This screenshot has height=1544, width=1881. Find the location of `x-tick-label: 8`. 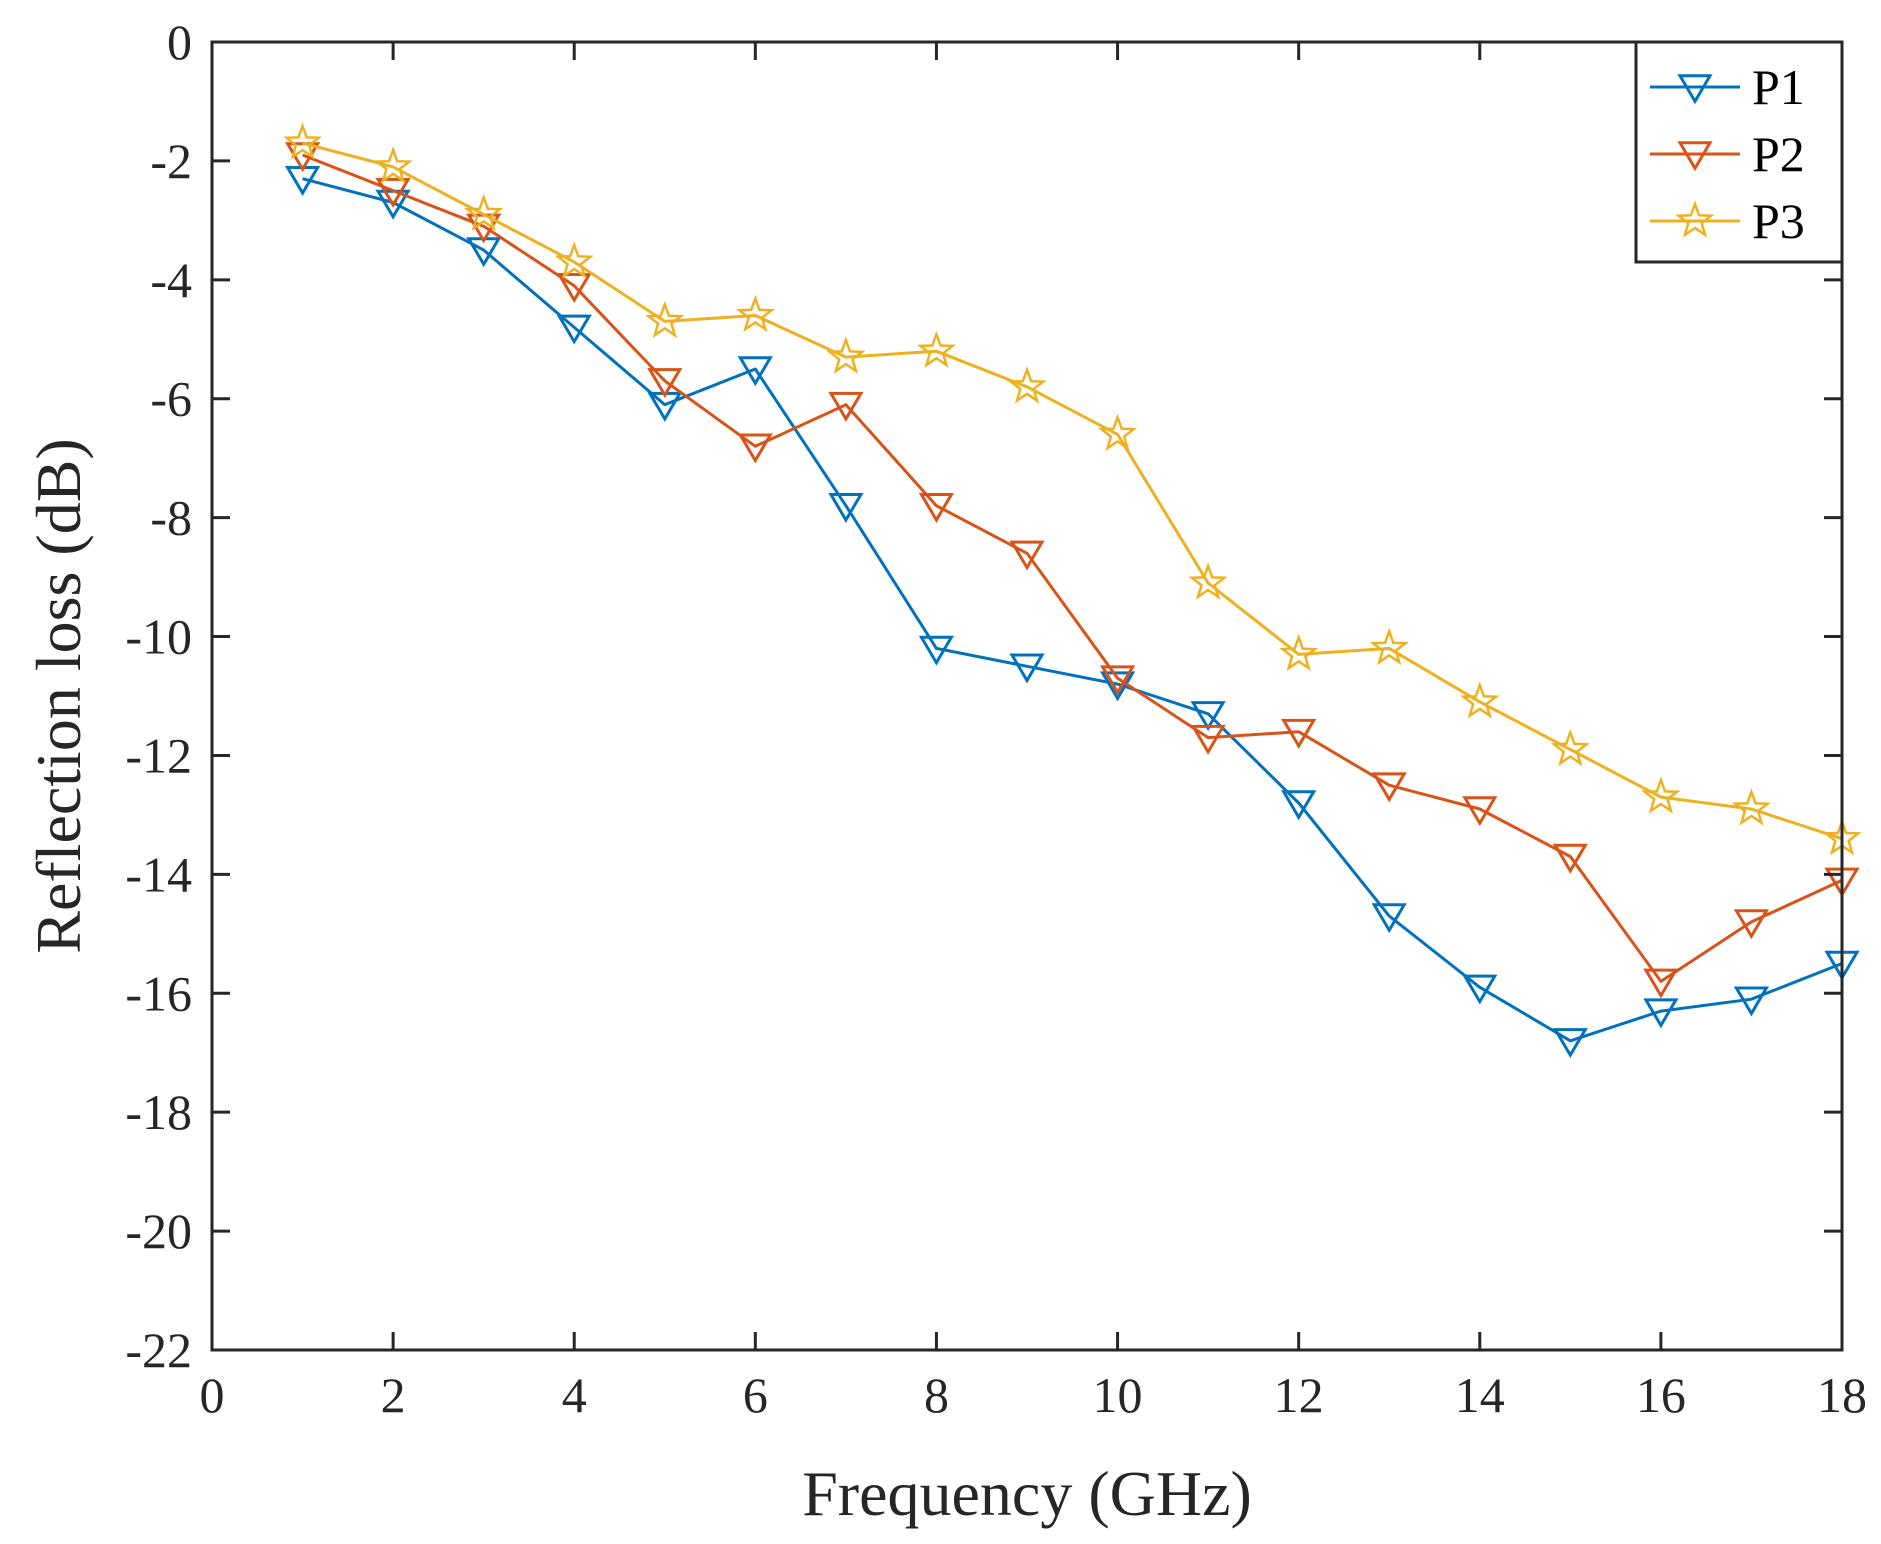

x-tick-label: 8 is located at coordinates (936, 1395).